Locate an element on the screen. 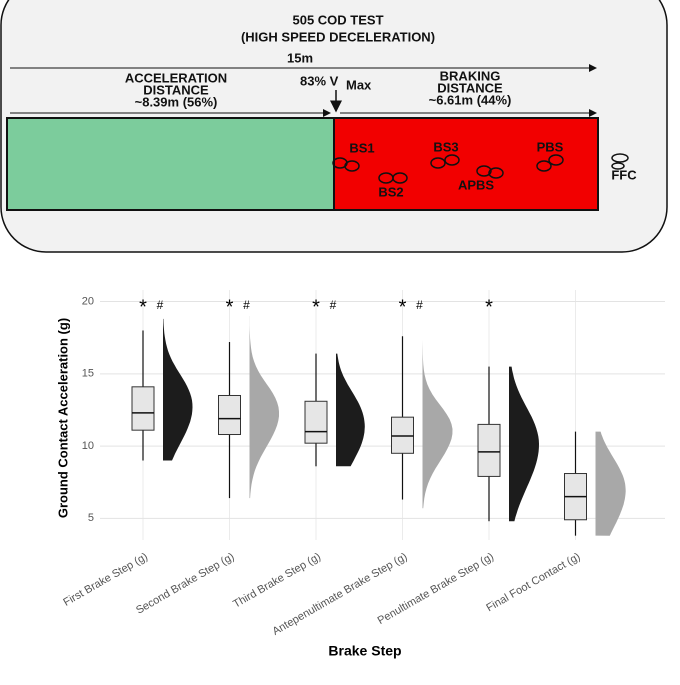  y-tick-label: 10 is located at coordinates (88, 446).